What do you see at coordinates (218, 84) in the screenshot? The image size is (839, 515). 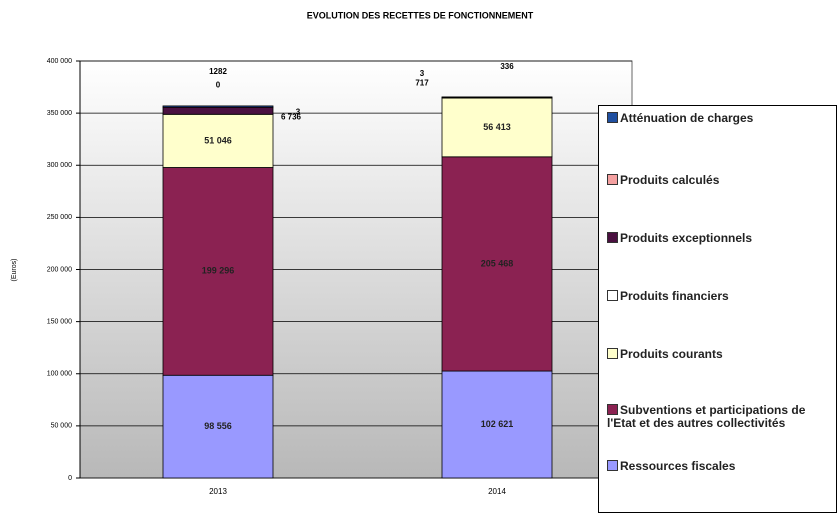 I see `value-label: 0` at bounding box center [218, 84].